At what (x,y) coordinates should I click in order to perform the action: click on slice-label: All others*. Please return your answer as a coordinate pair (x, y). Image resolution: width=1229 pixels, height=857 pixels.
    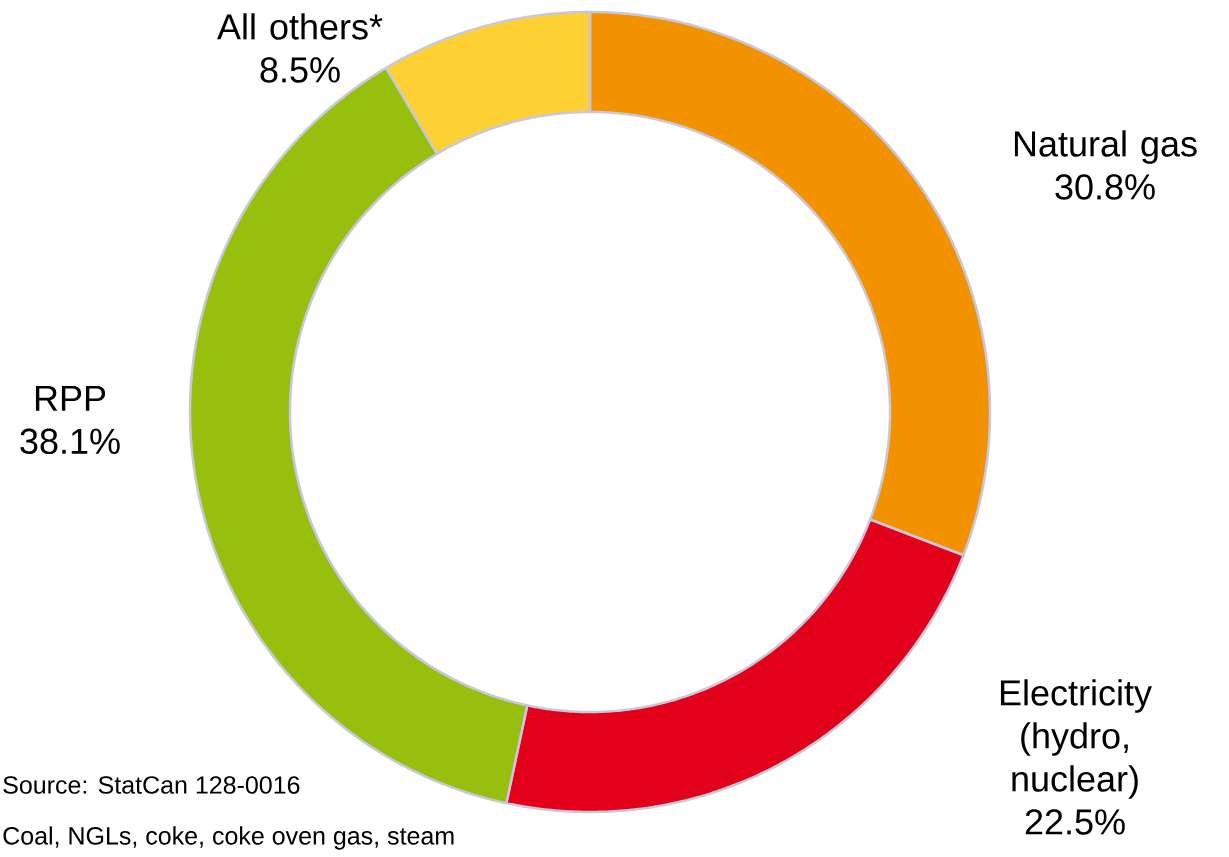
    Looking at the image, I should click on (300, 26).